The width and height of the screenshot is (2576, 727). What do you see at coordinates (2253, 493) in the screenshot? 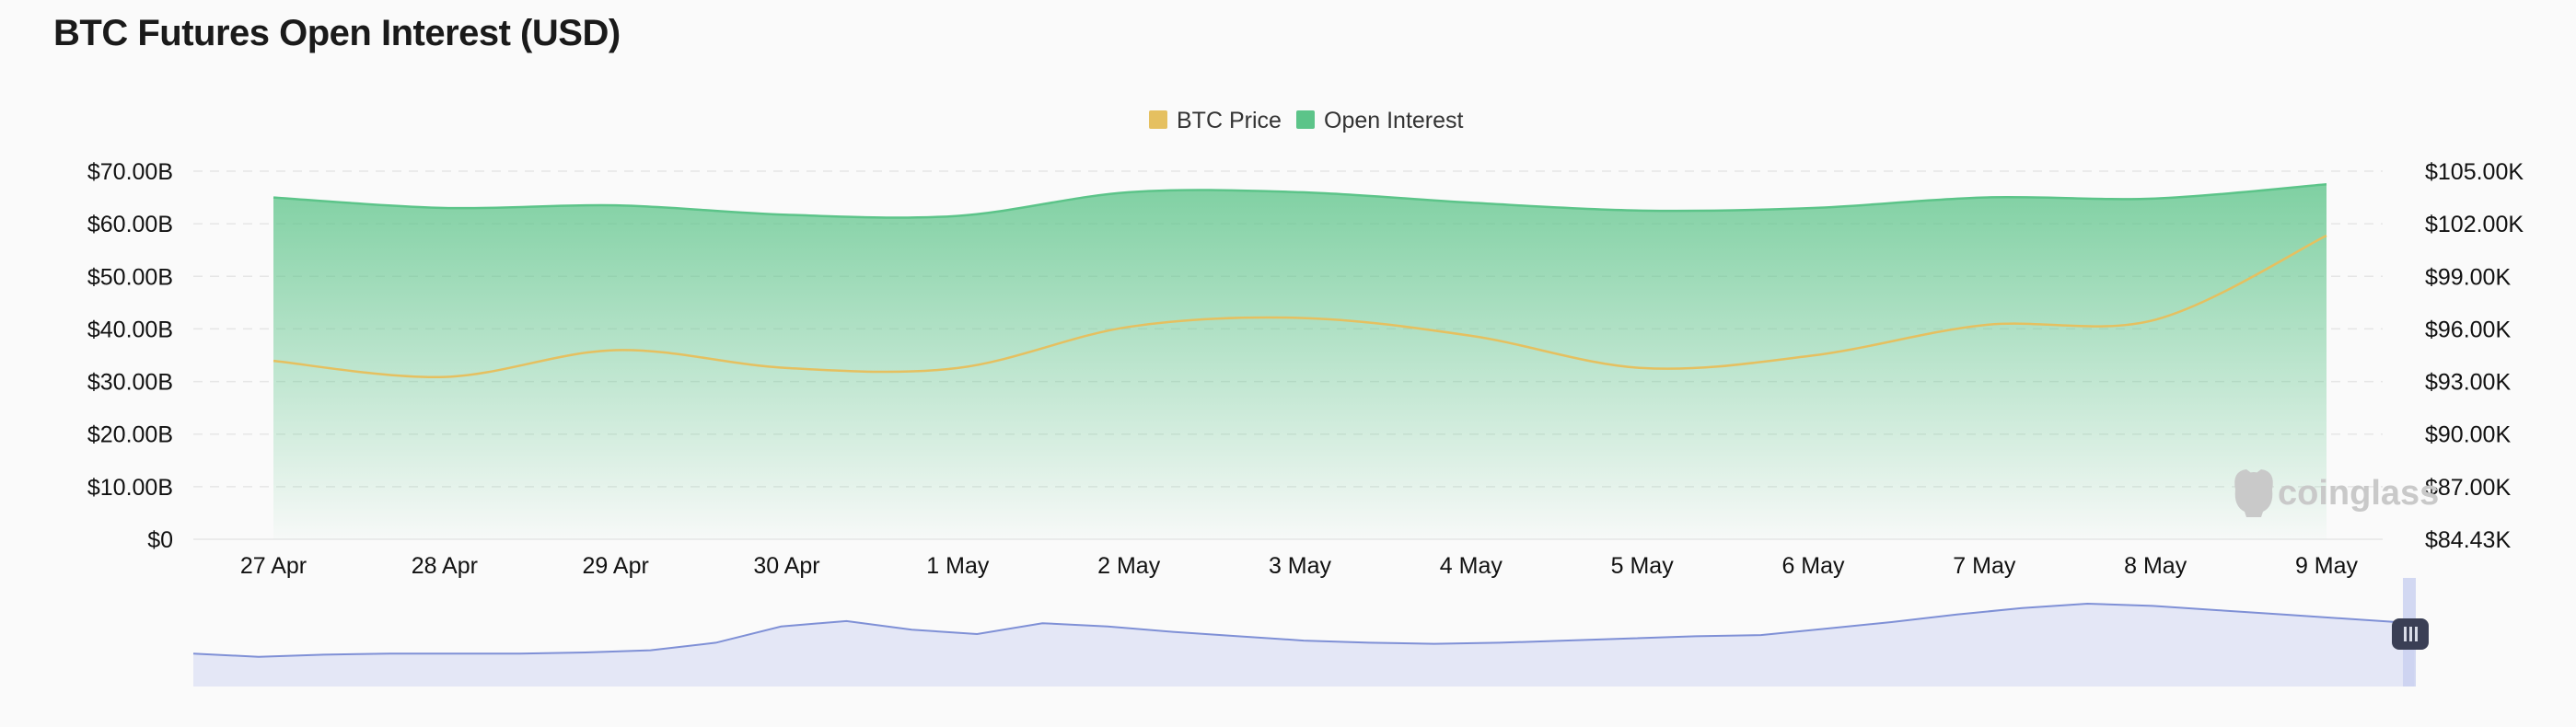
I see `coinglass-logo-icon` at bounding box center [2253, 493].